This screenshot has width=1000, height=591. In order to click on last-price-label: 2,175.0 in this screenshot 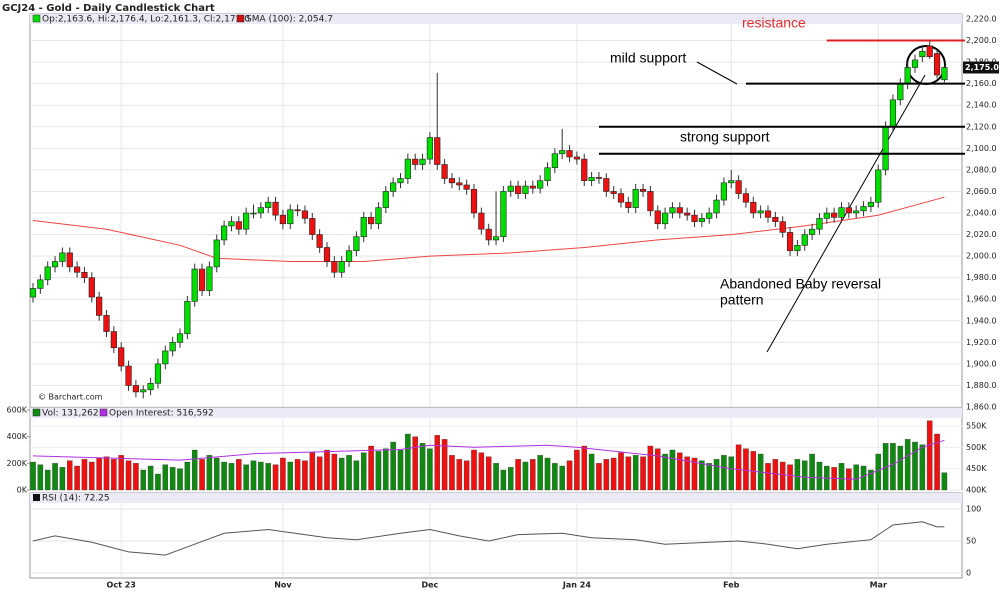, I will do `click(982, 67)`.